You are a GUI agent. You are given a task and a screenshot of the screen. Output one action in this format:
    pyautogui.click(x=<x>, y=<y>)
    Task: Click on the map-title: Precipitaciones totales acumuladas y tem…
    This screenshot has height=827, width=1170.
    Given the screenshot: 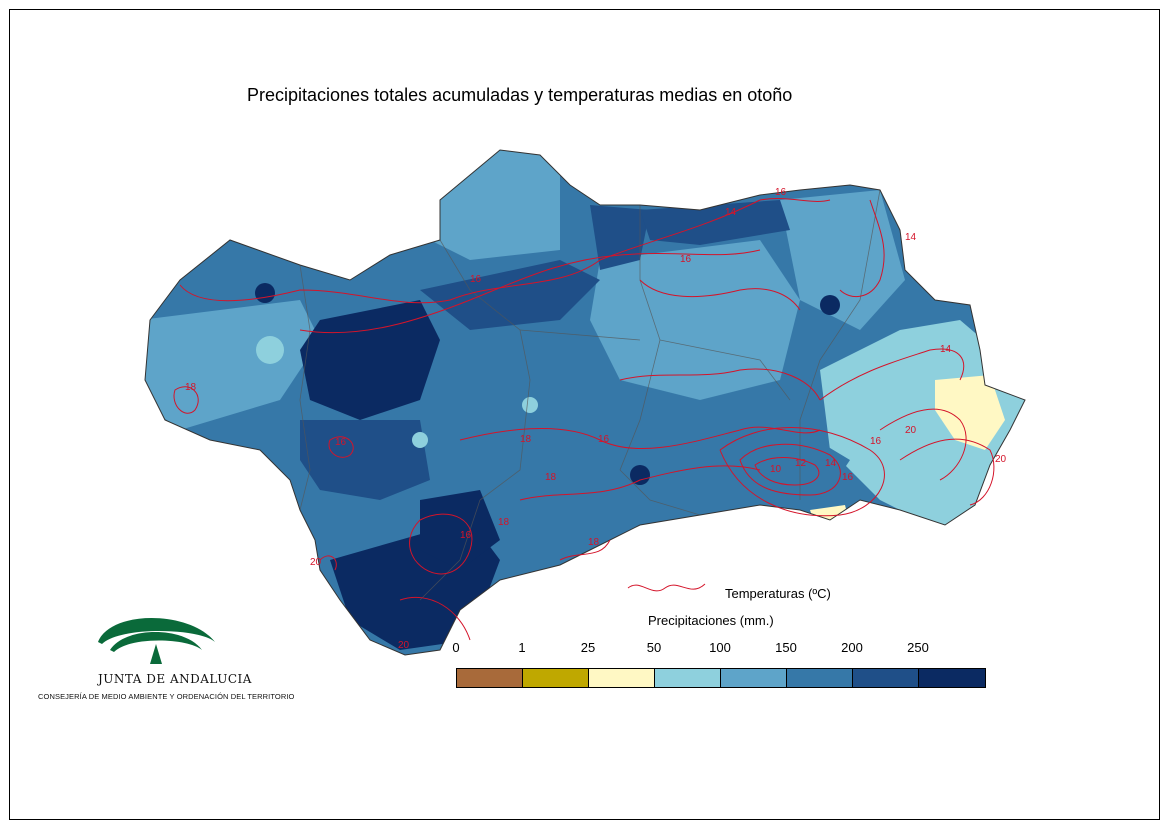 What is the action you would take?
    pyautogui.click(x=520, y=95)
    